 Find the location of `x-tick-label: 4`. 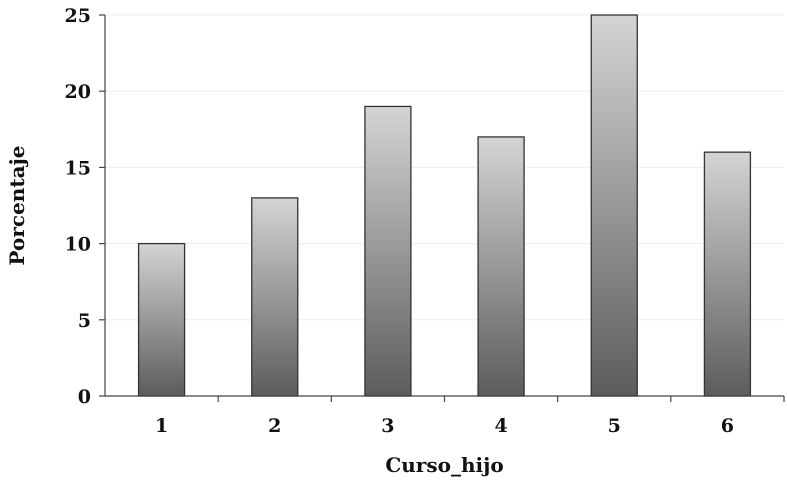

x-tick-label: 4 is located at coordinates (500, 426).